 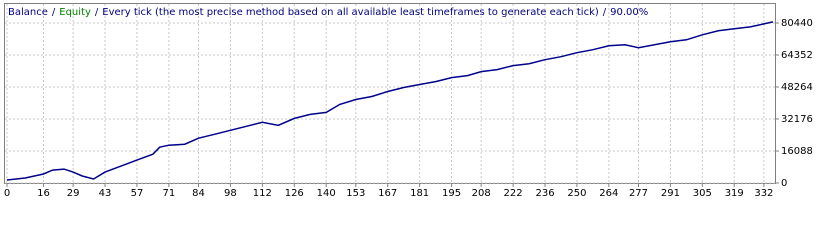 What do you see at coordinates (608, 193) in the screenshot?
I see `x-tick-label: 264` at bounding box center [608, 193].